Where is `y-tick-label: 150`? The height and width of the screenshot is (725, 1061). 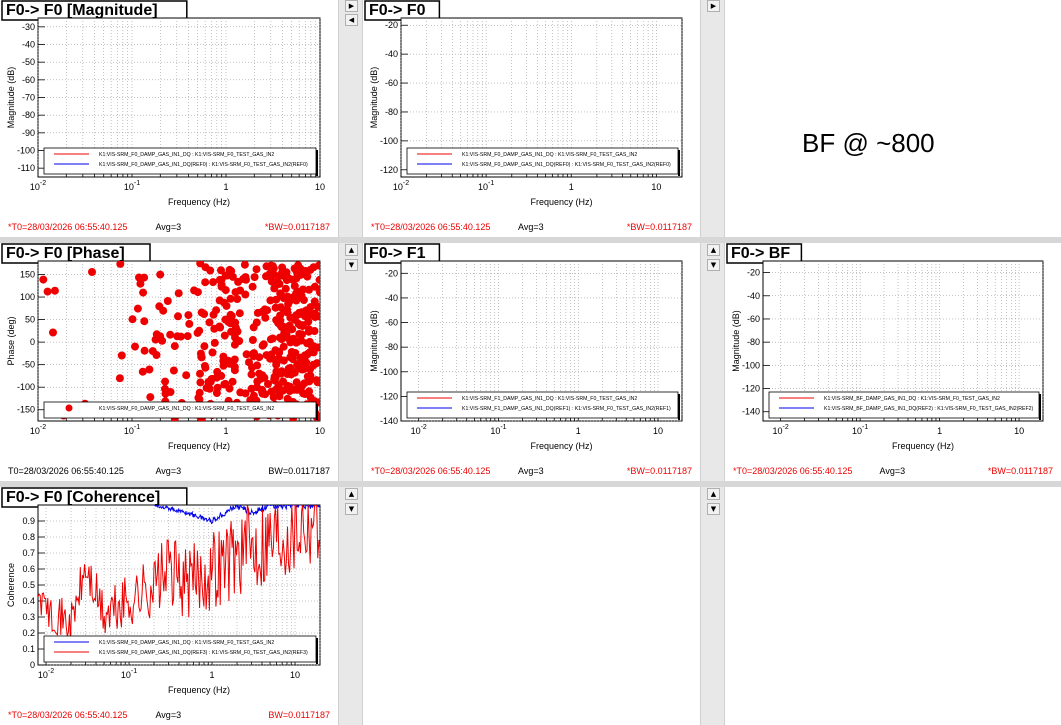 y-tick-label: 150 is located at coordinates (27, 275).